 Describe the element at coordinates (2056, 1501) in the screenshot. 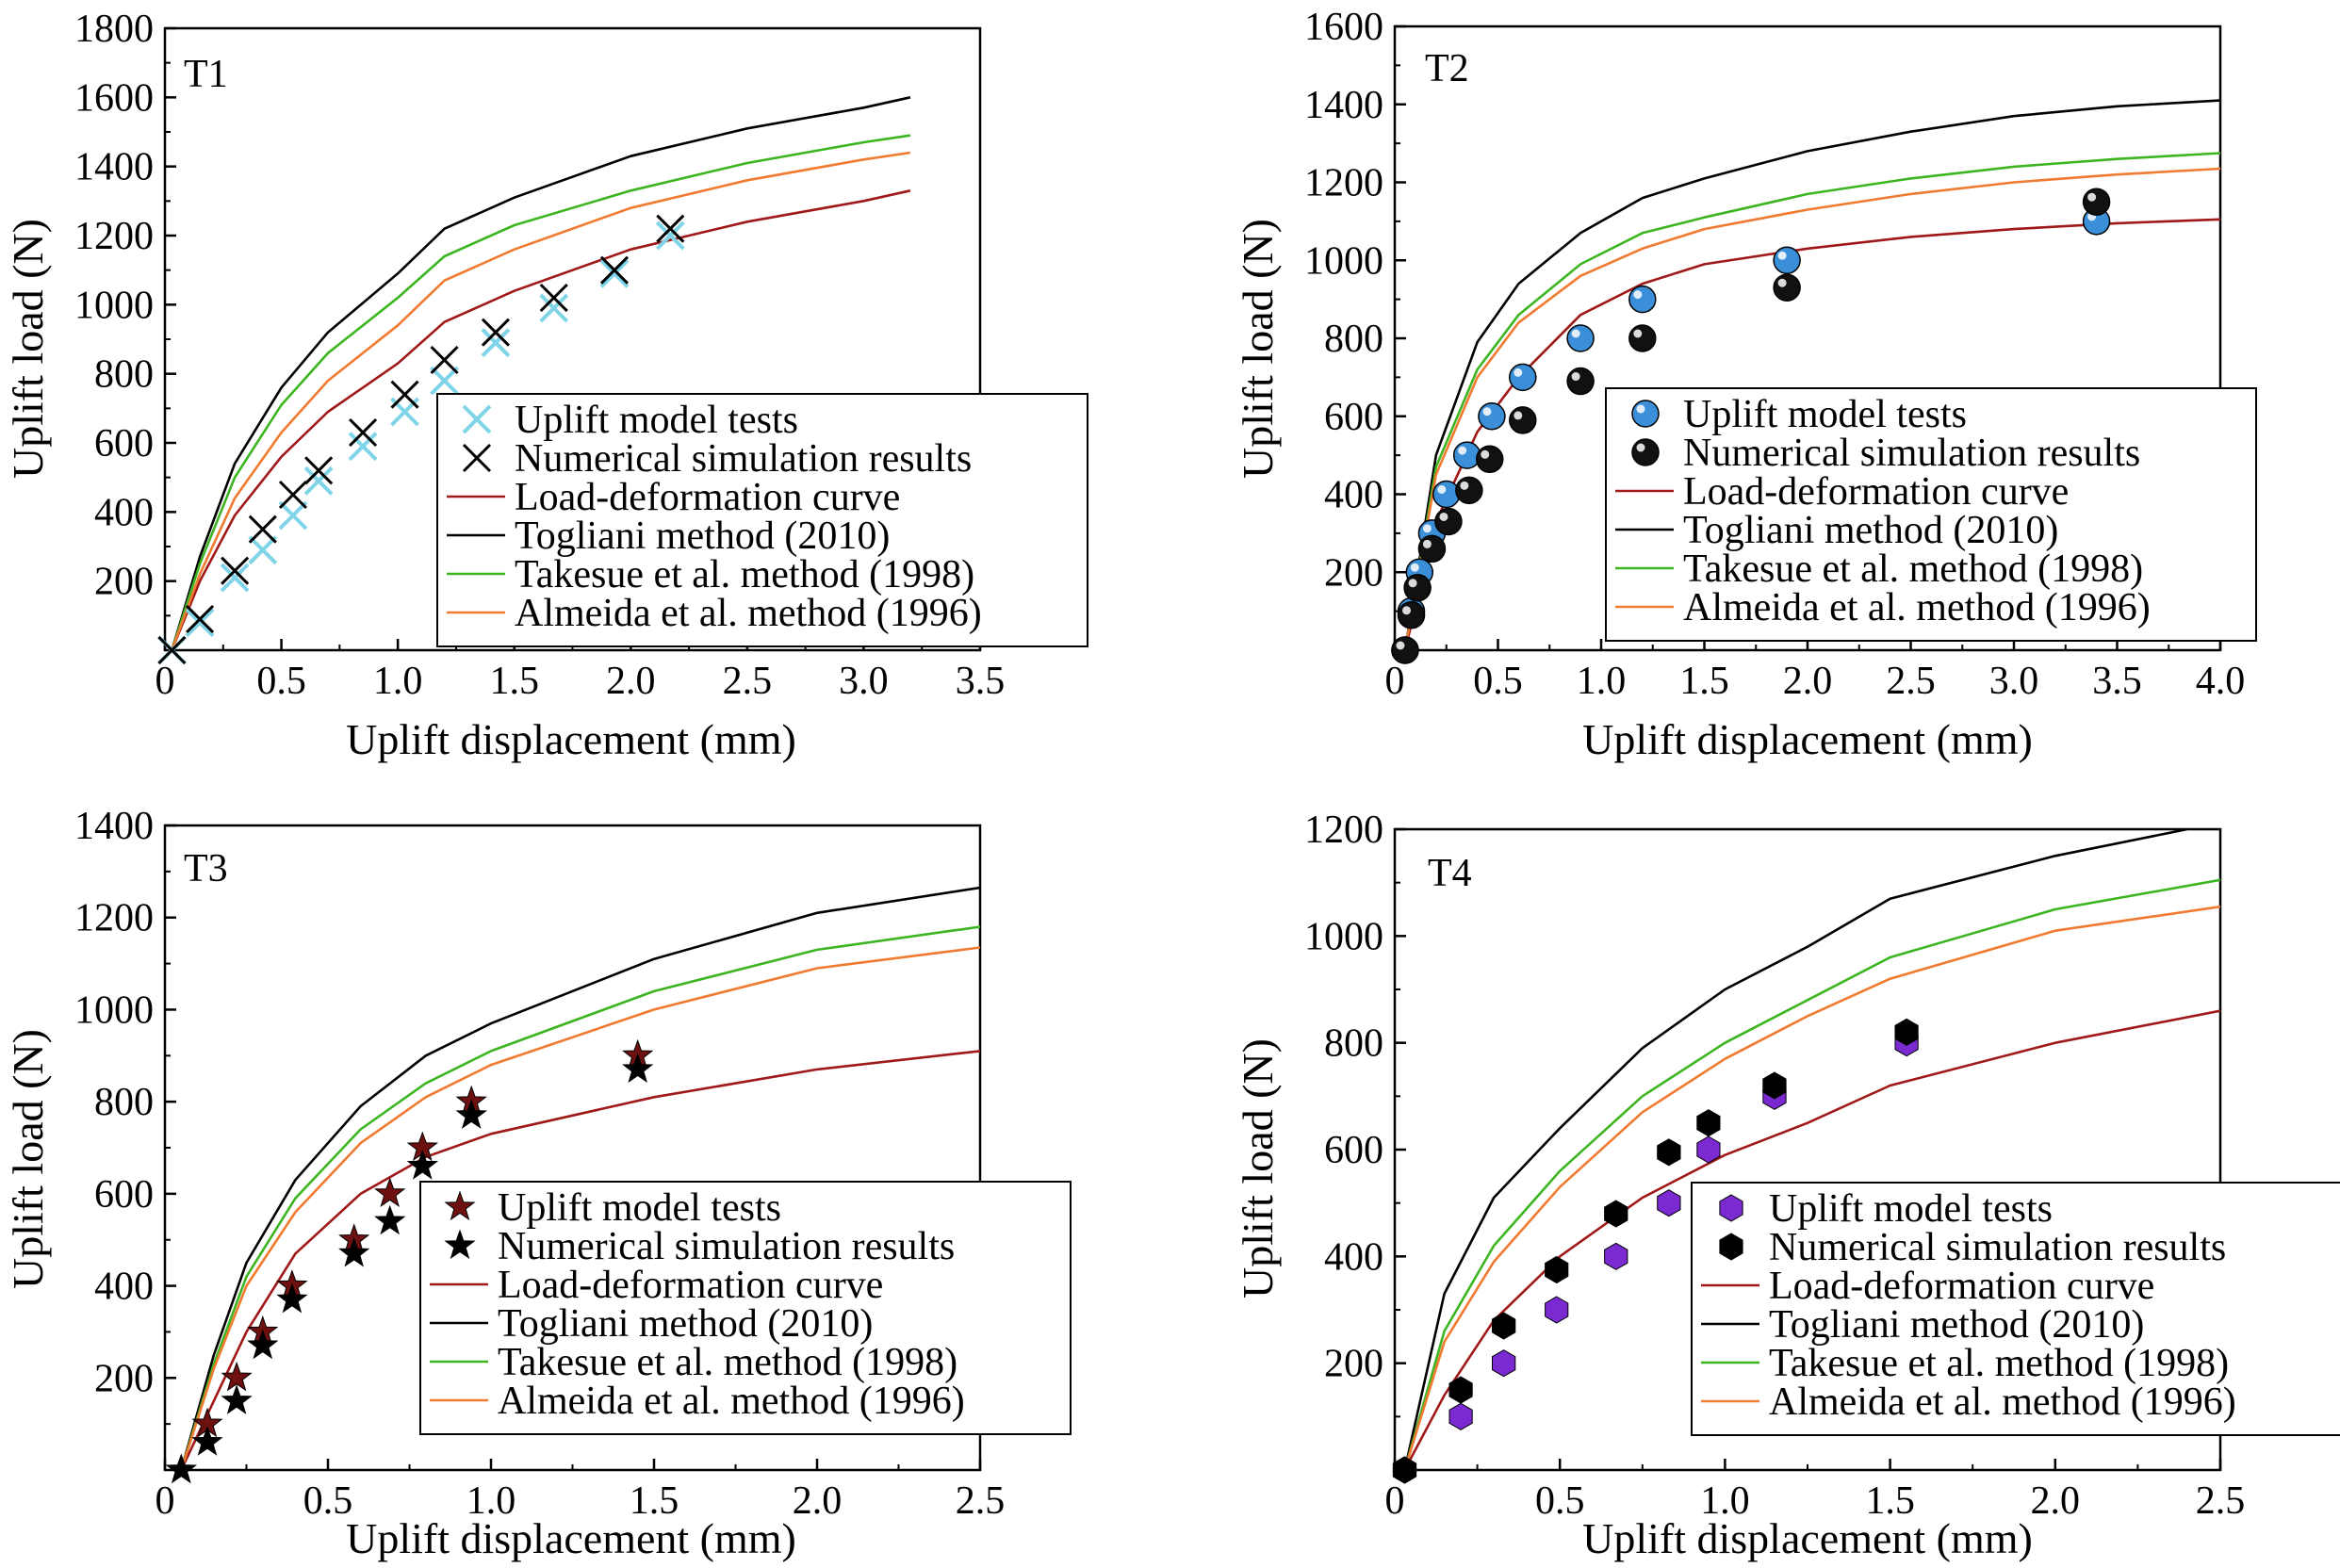

I see `x-tick-label: 2.0` at that location.